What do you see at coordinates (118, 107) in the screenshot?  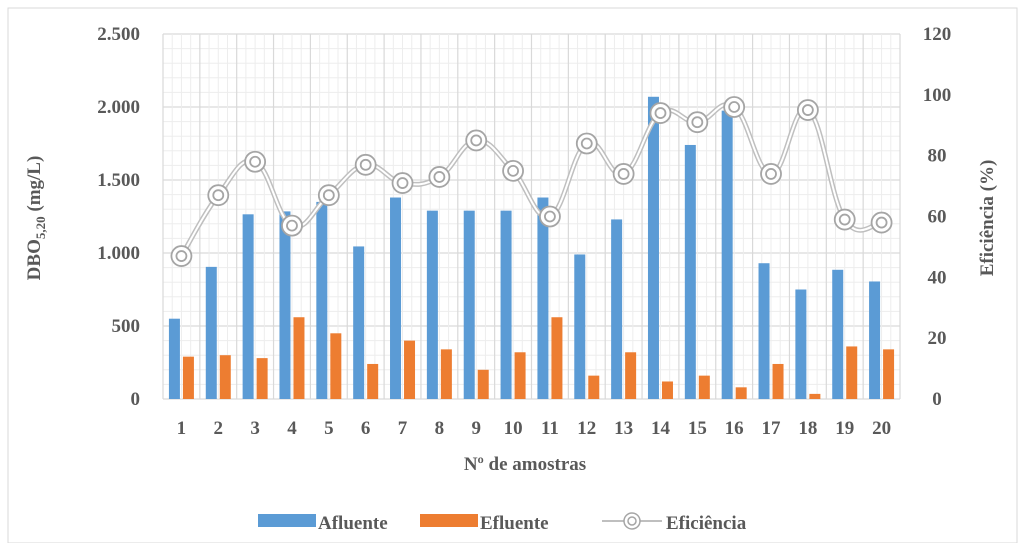 I see `y-tick-label: 2.000` at bounding box center [118, 107].